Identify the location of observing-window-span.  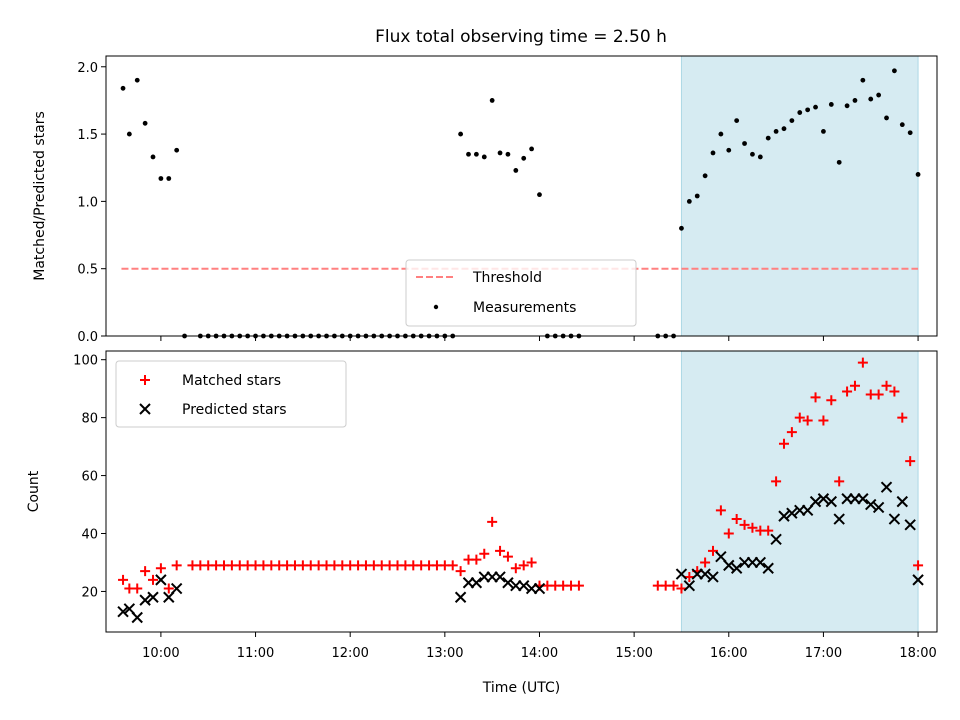
(799, 196).